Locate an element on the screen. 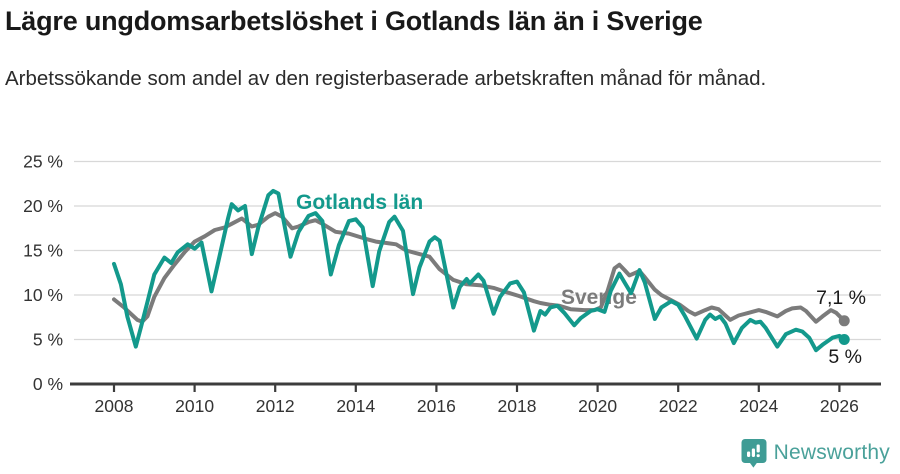  x-tick-label-2018: 2018 is located at coordinates (517, 406).